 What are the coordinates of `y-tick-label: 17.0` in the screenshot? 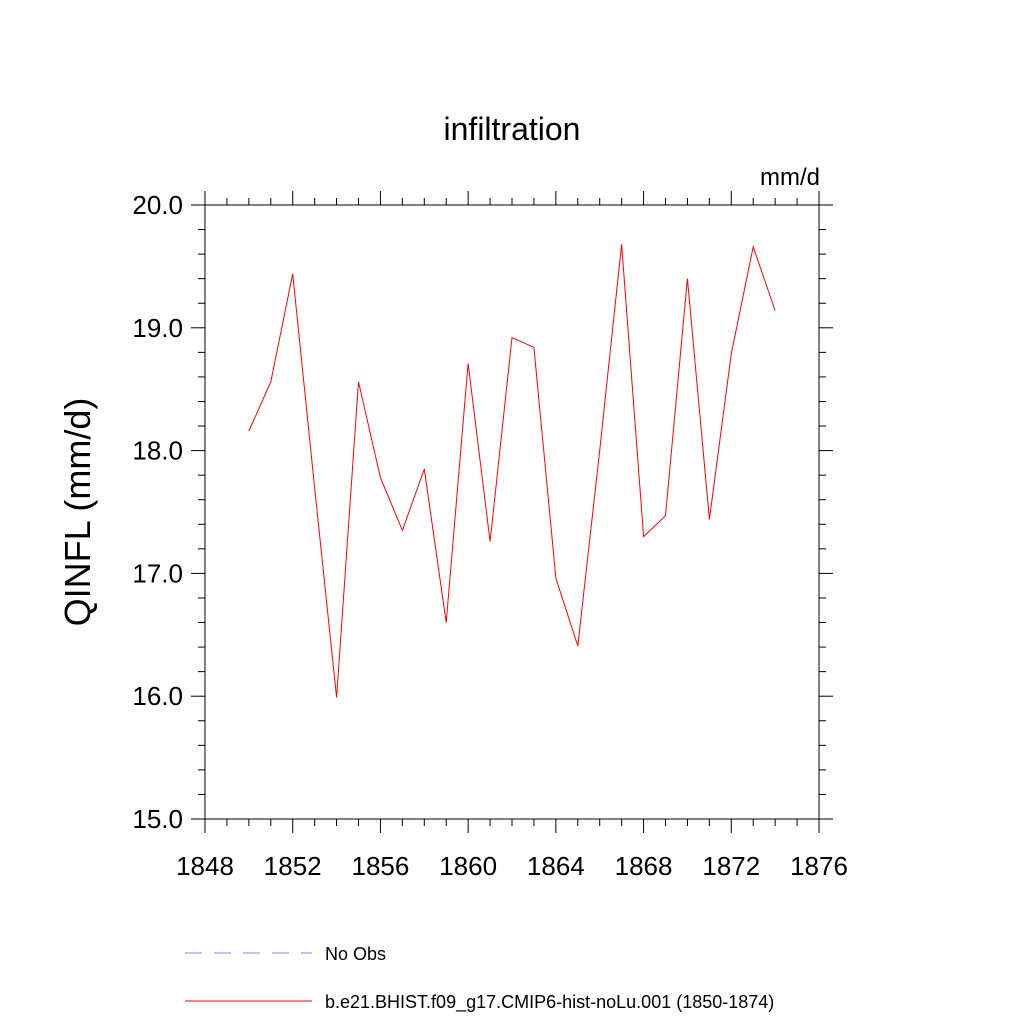 It's located at (157, 573).